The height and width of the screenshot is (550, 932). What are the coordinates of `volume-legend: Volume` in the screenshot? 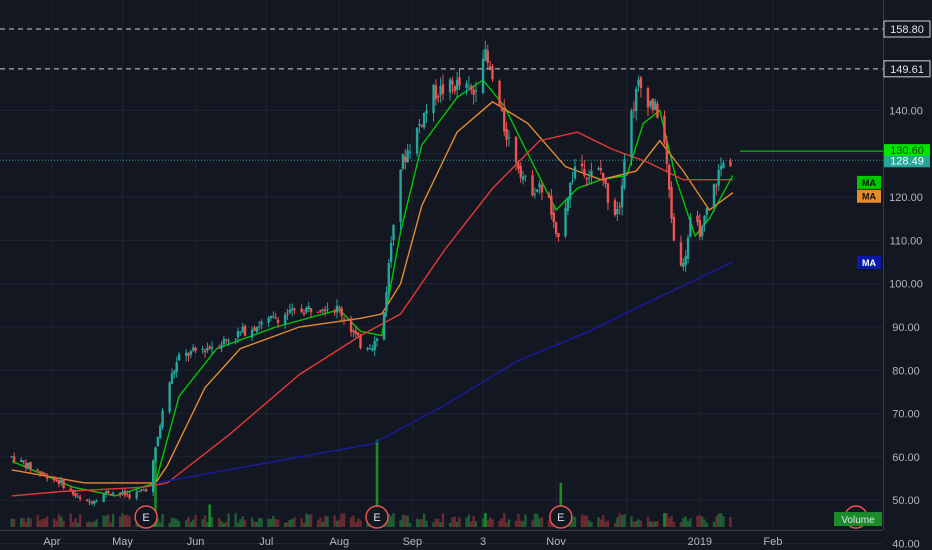 It's located at (858, 519).